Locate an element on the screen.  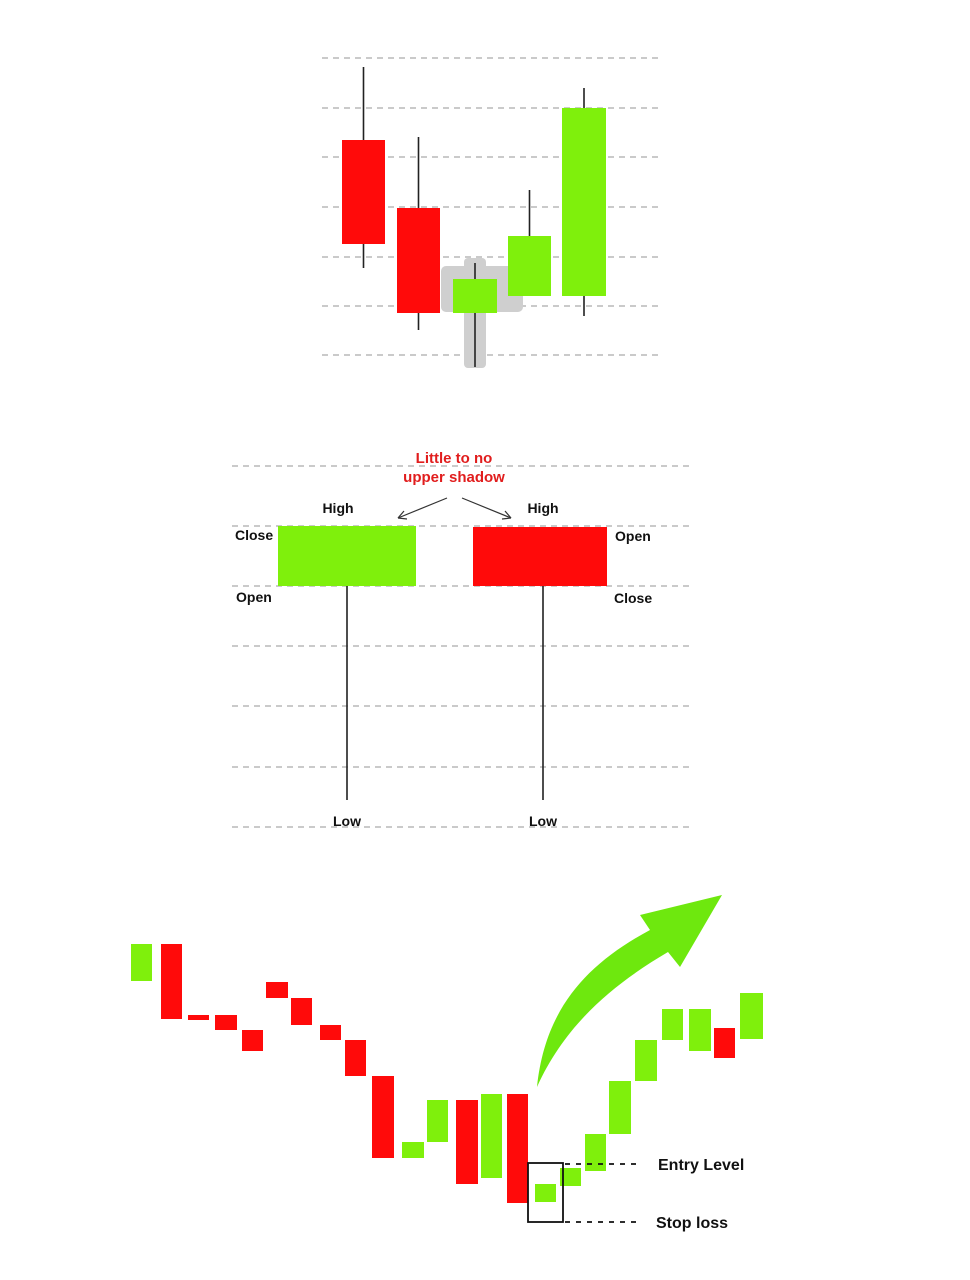
bear-open-label: Open is located at coordinates (633, 536).